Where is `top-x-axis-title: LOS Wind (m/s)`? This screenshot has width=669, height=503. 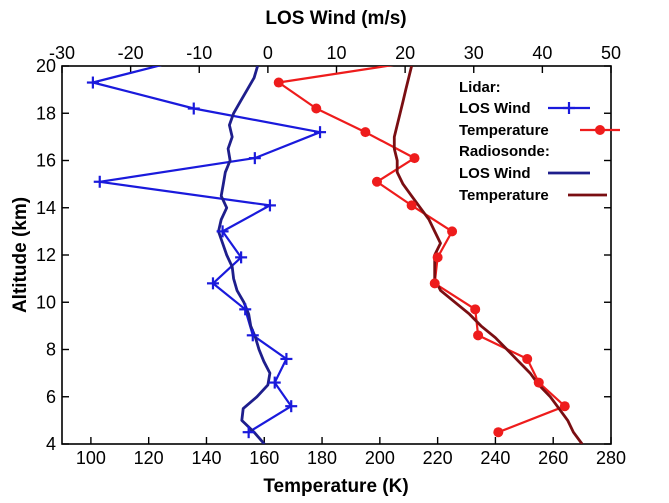 top-x-axis-title: LOS Wind (m/s) is located at coordinates (335, 18).